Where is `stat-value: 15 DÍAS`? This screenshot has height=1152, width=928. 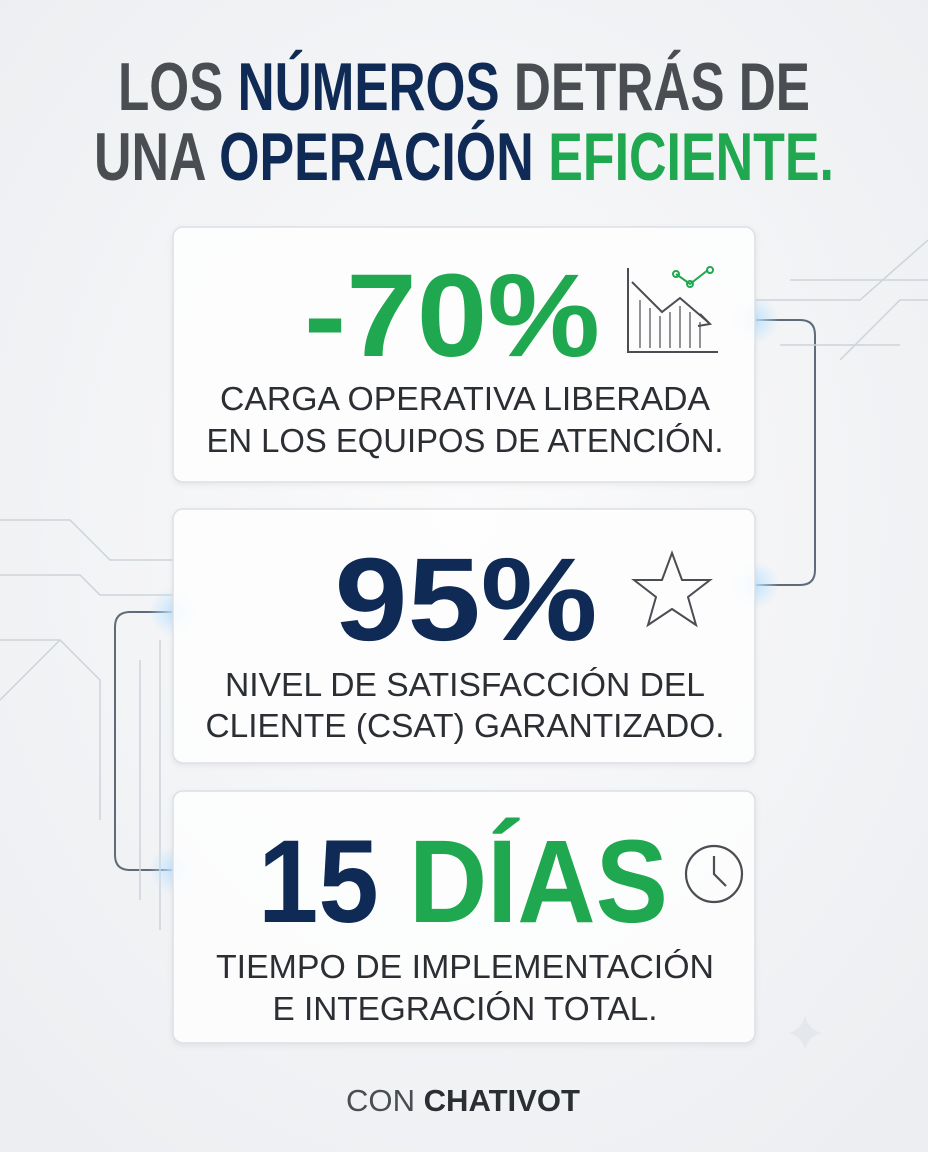 stat-value: 15 DÍAS is located at coordinates (463, 882).